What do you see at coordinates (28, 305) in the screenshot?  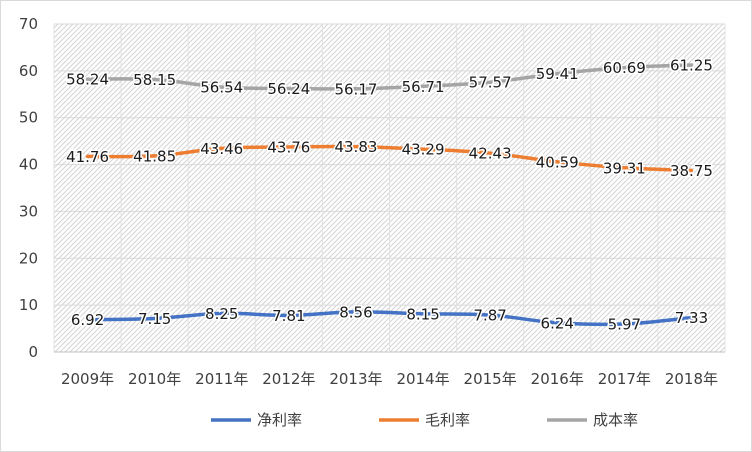 I see `y-tick-label: 10` at bounding box center [28, 305].